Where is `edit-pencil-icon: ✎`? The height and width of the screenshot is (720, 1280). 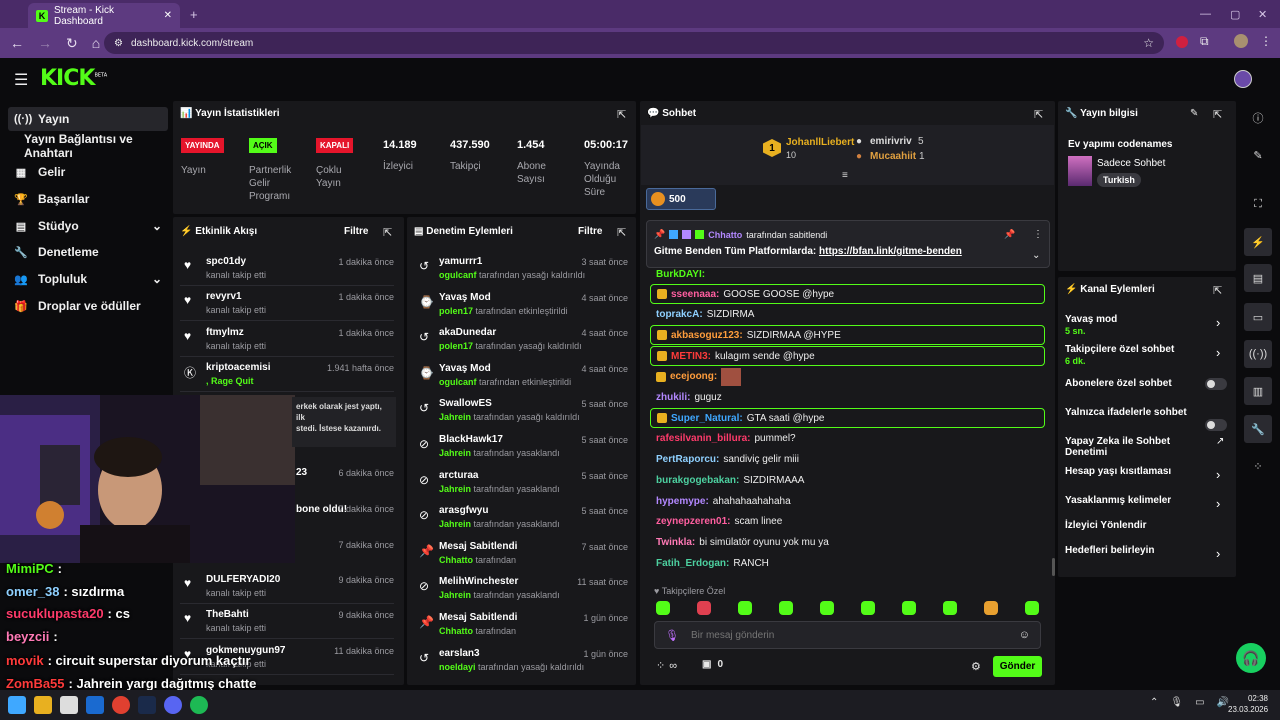 edit-pencil-icon: ✎ is located at coordinates (1194, 113).